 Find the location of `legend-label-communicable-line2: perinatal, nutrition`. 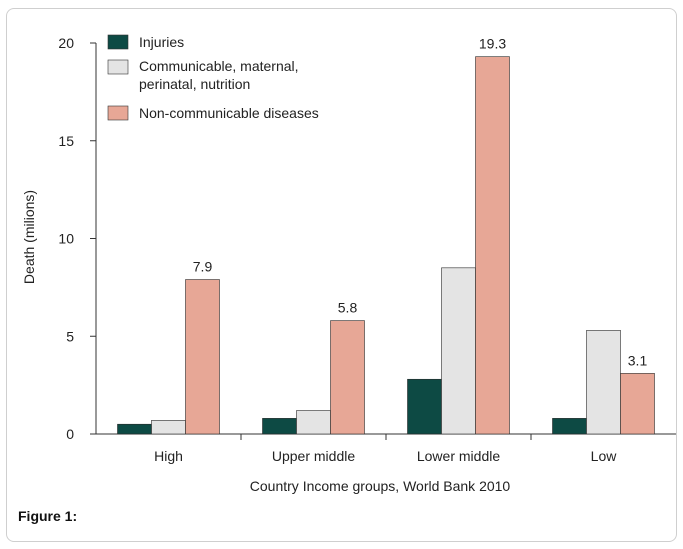

legend-label-communicable-line2: perinatal, nutrition is located at coordinates (194, 84).